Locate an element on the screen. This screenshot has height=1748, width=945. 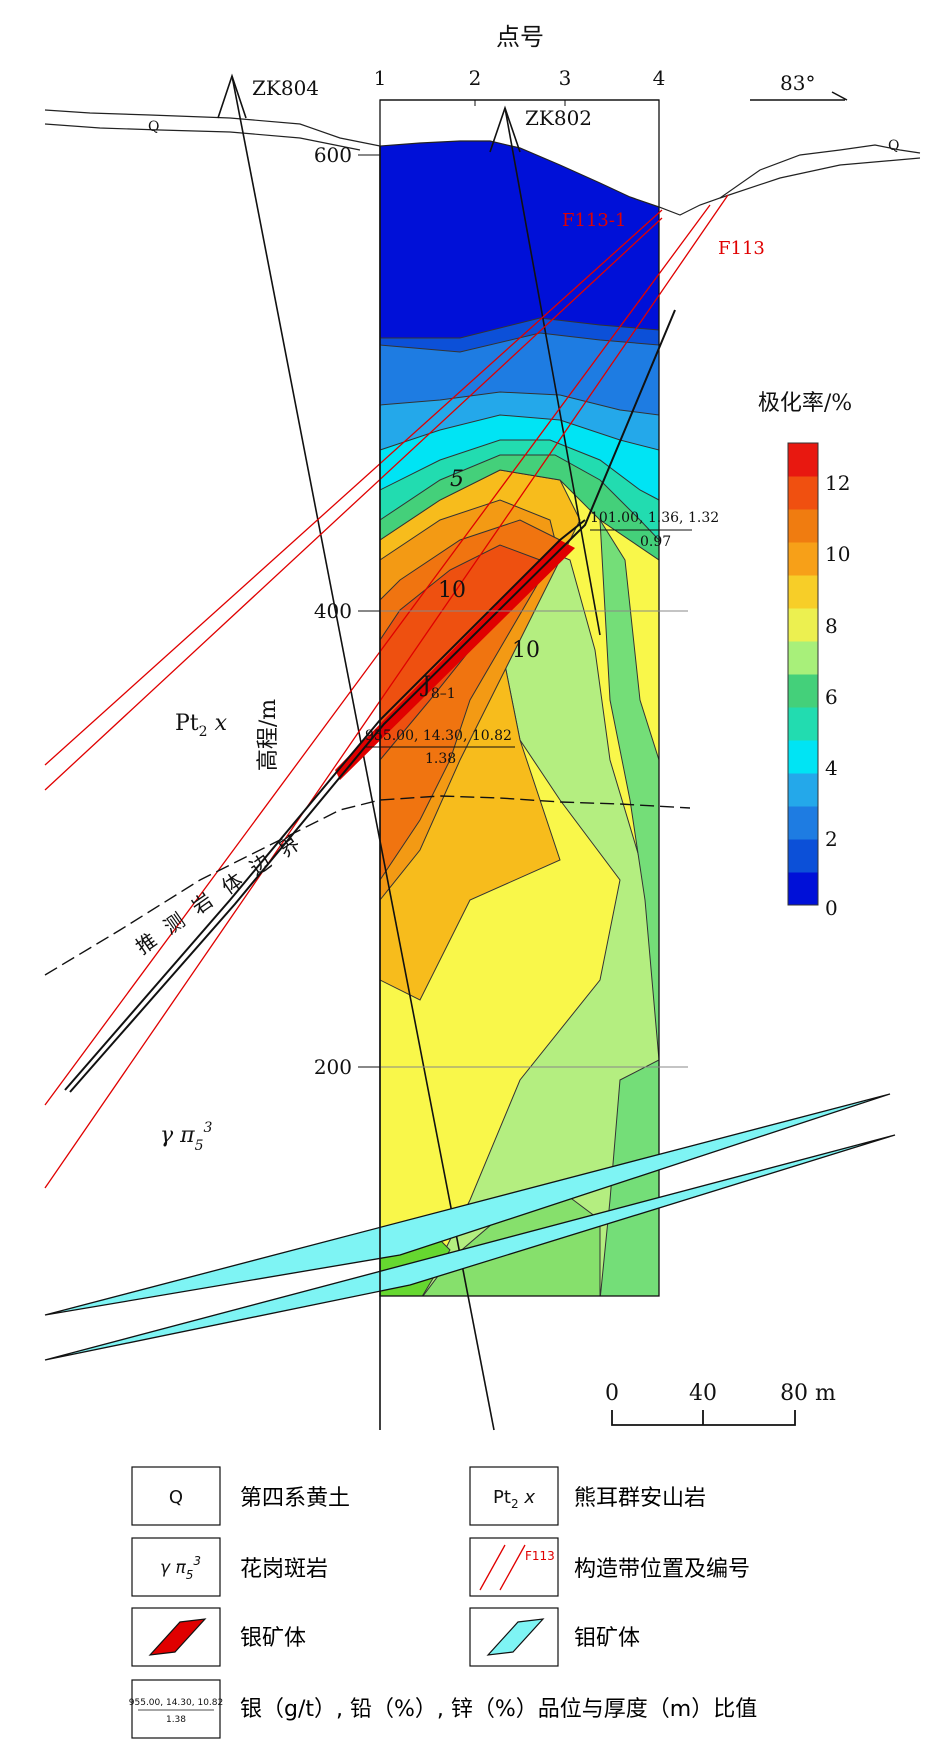
upper-sample-grade-values: 101.00, 1.36, 1.32 is located at coordinates (654, 518).